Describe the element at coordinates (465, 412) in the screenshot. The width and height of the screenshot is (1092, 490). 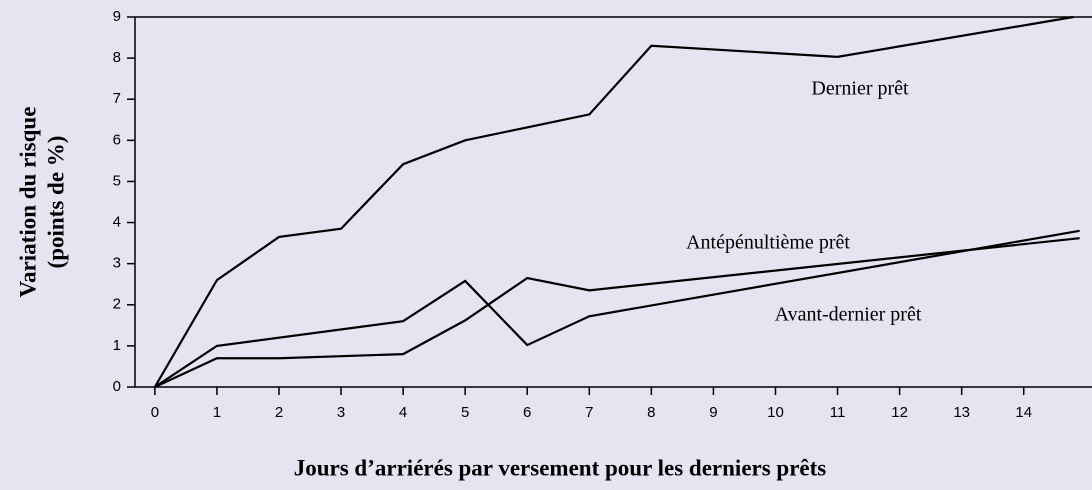
I see `x-tick-label: 5` at that location.